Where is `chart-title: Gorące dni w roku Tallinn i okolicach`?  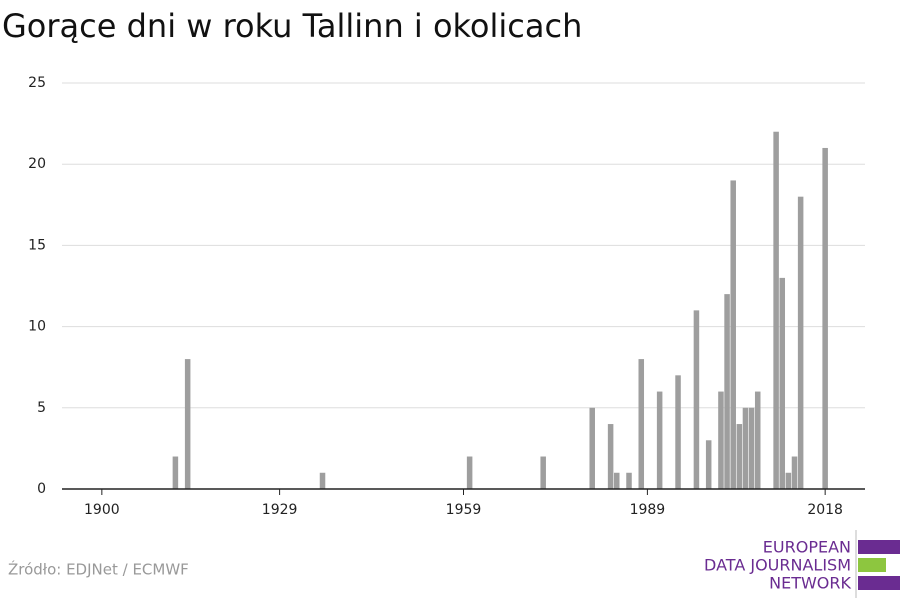
chart-title: Gorące dni w roku Tallinn i okolicach is located at coordinates (292, 26).